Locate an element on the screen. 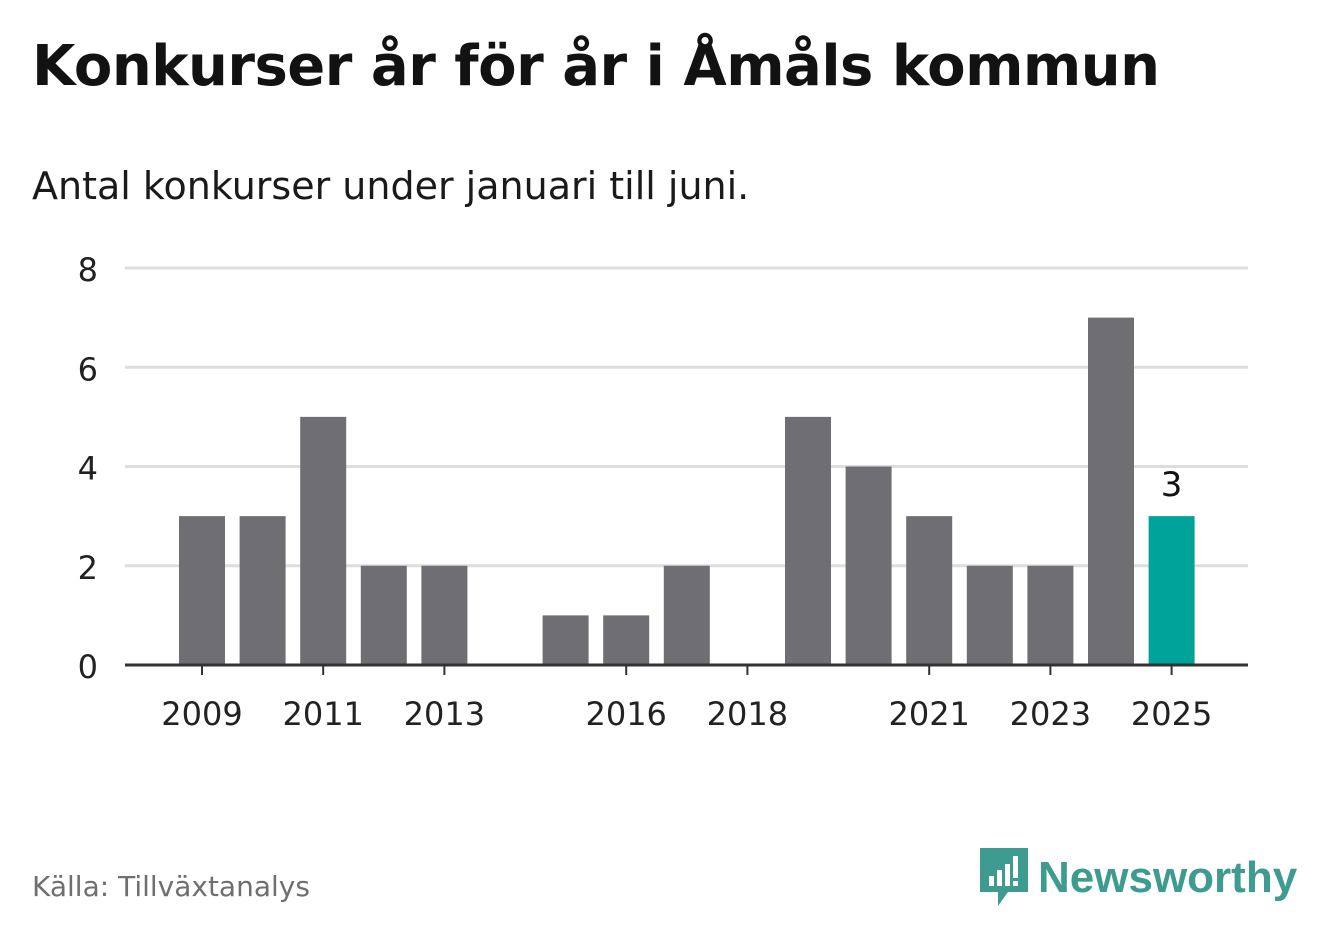 This screenshot has height=939, width=1322. y-tick-label: 0 is located at coordinates (88, 667).